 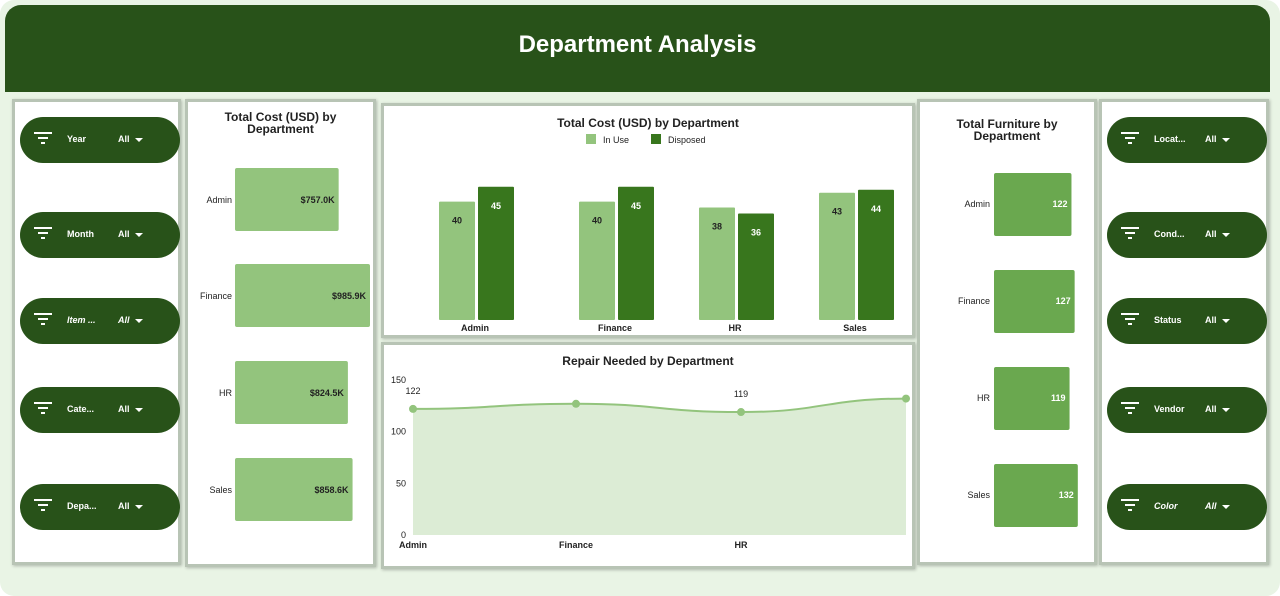 I want to click on slicer-label: Status, so click(x=1168, y=320).